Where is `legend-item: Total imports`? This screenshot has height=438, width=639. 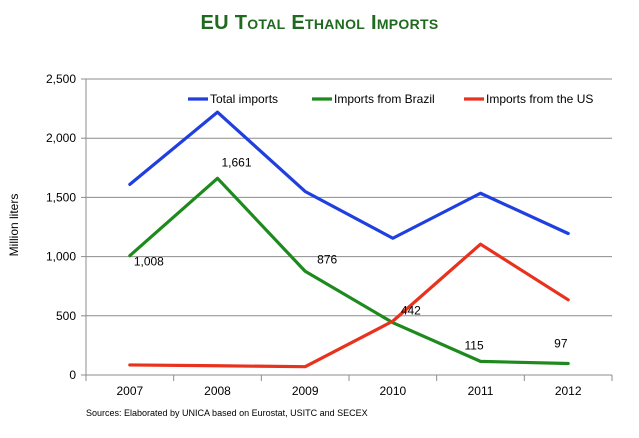
legend-item: Total imports is located at coordinates (233, 99).